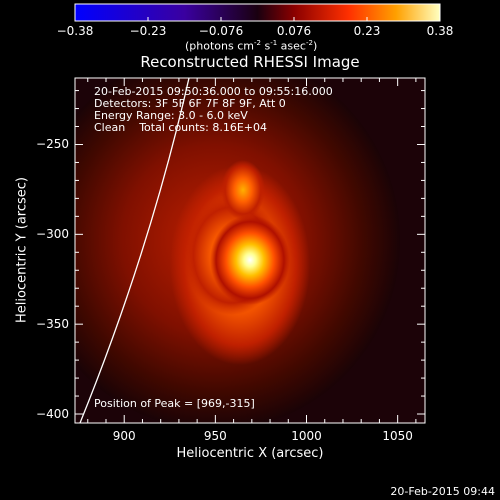 Image resolution: width=500 pixels, height=500 pixels. I want to click on colorbar-tick-label: −0.076, so click(221, 31).